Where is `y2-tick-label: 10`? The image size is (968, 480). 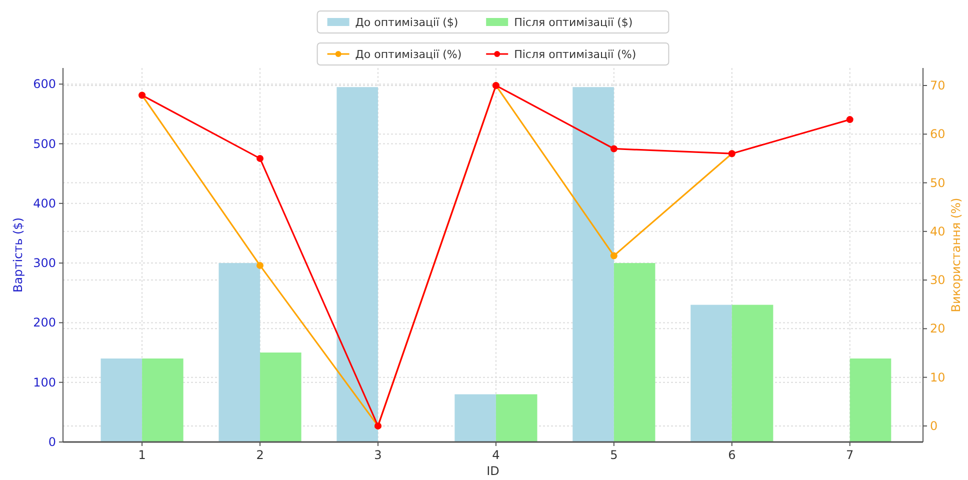 y2-tick-label: 10 is located at coordinates (938, 377).